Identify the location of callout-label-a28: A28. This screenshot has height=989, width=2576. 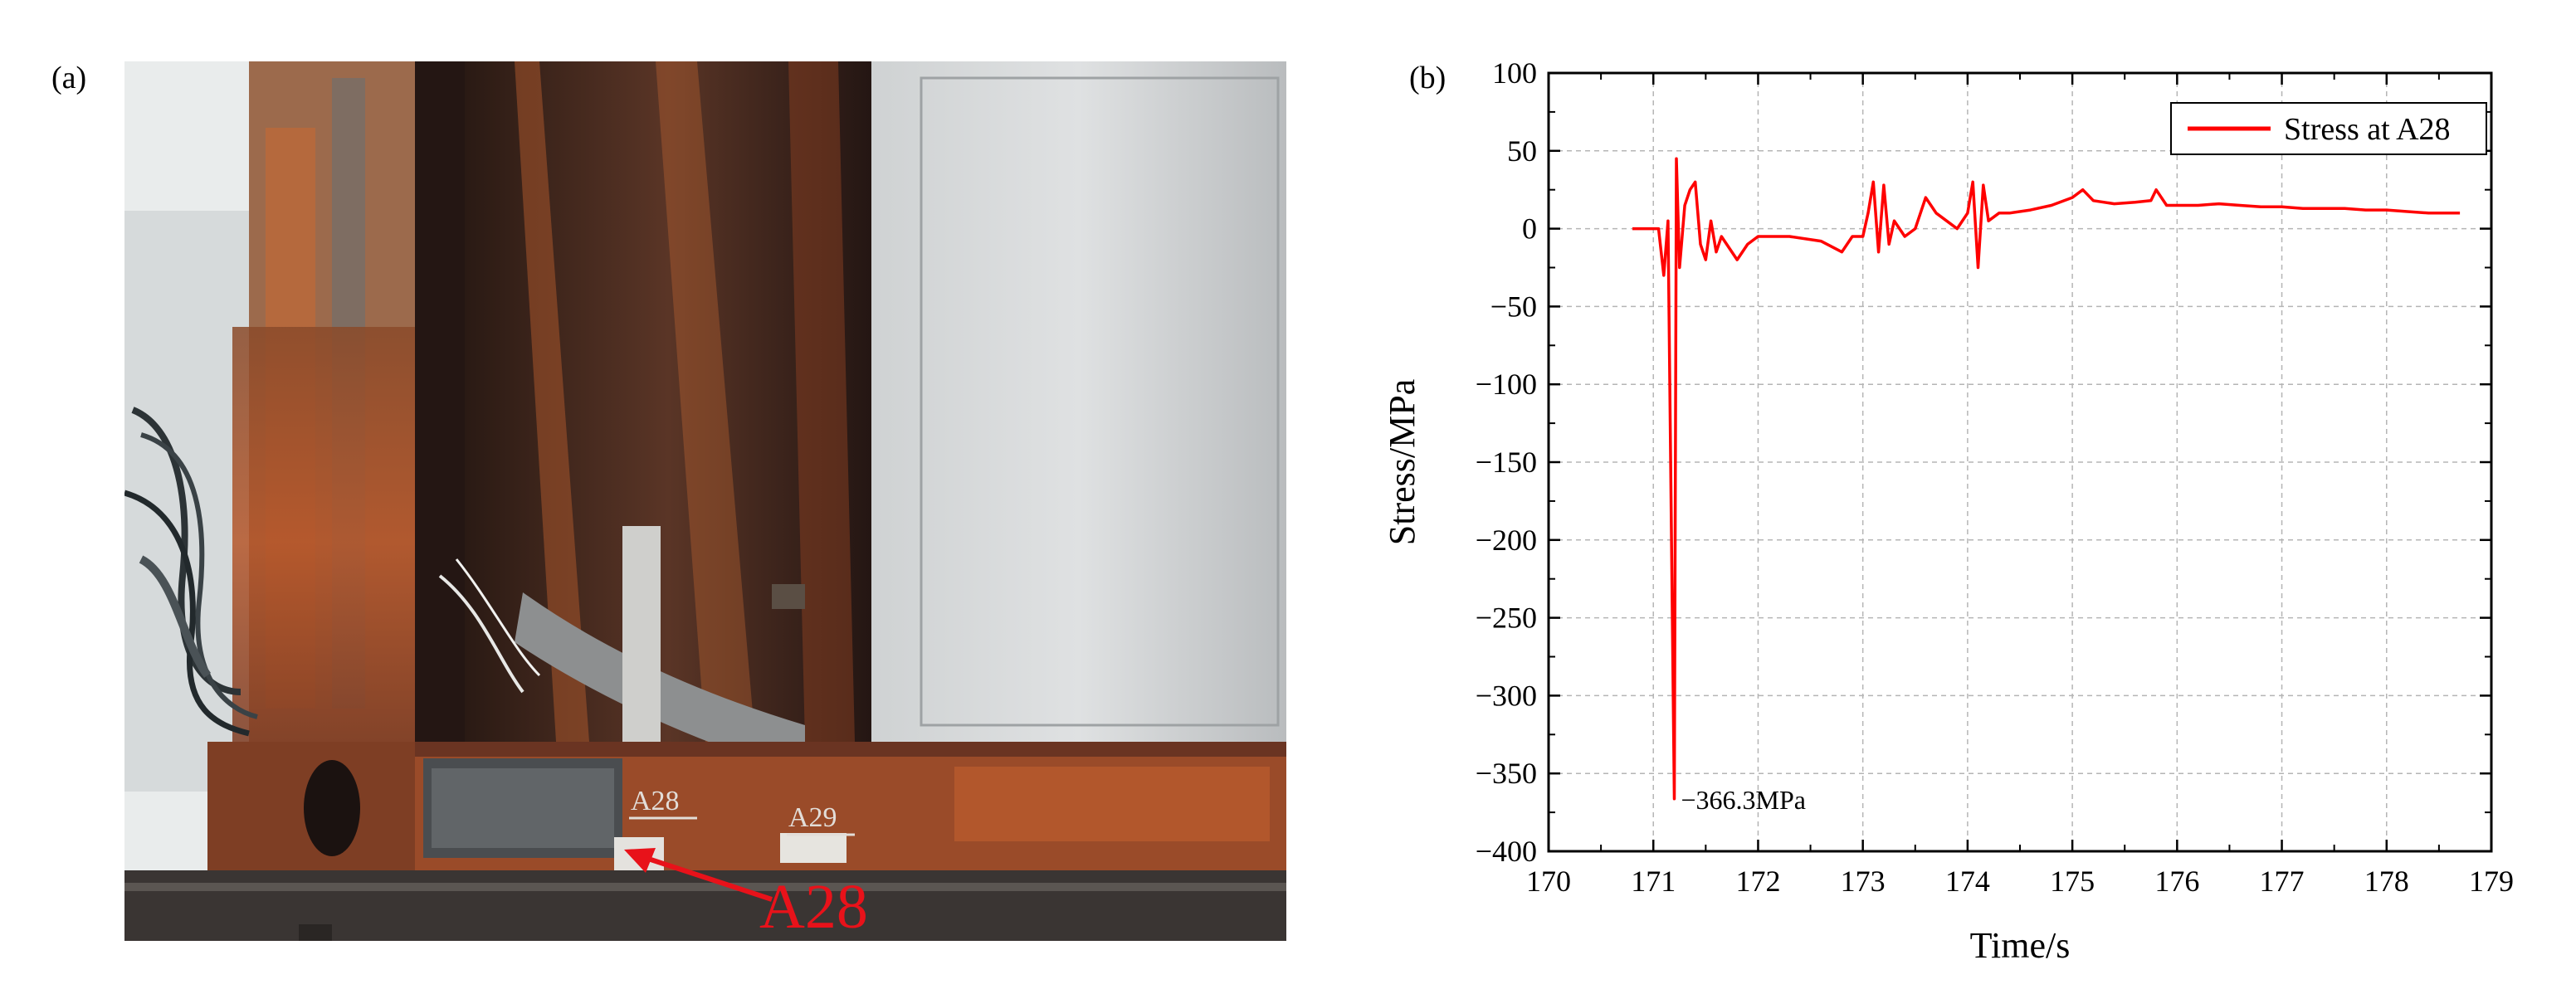
(813, 906).